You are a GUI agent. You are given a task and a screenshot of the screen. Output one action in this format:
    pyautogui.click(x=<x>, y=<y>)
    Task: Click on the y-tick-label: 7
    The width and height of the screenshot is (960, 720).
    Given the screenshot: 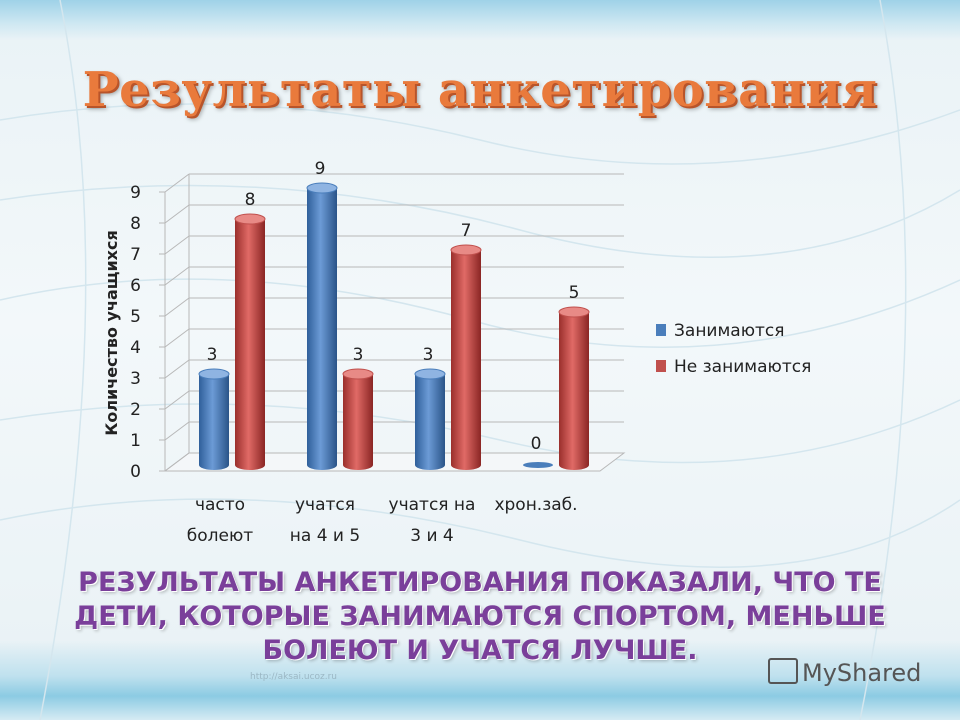 What is the action you would take?
    pyautogui.click(x=135, y=255)
    